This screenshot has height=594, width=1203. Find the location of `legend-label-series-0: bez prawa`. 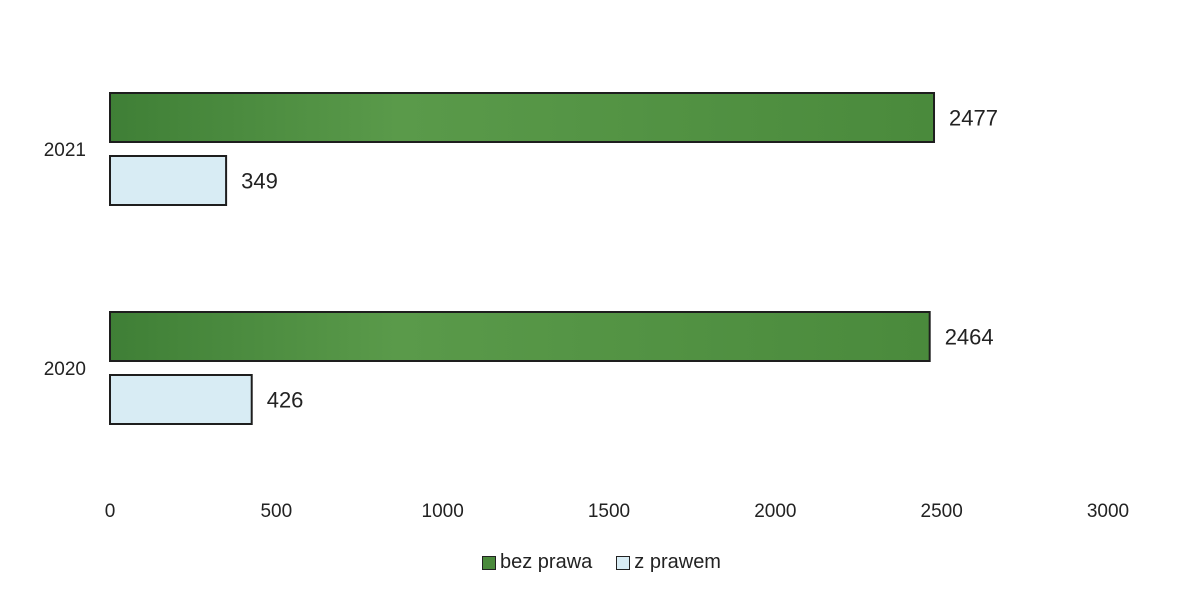

legend-label-series-0: bez prawa is located at coordinates (546, 562).